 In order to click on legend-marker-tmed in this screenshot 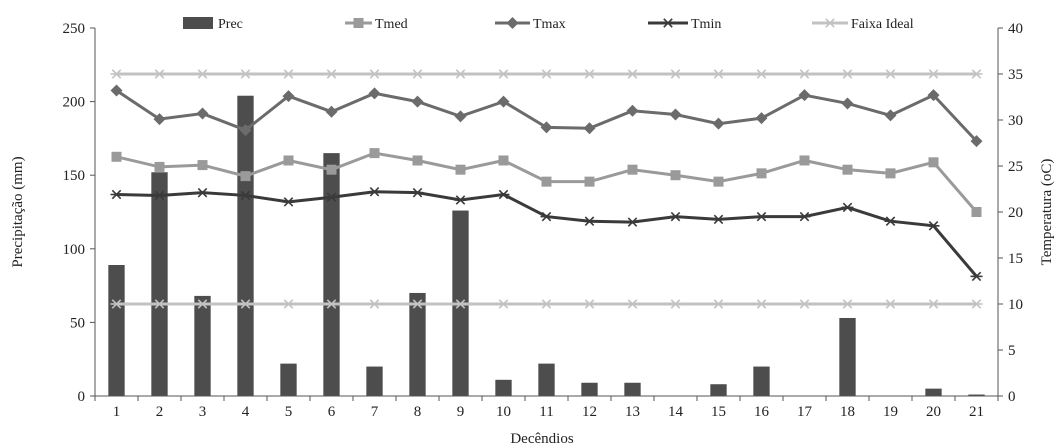, I will do `click(358, 23)`.